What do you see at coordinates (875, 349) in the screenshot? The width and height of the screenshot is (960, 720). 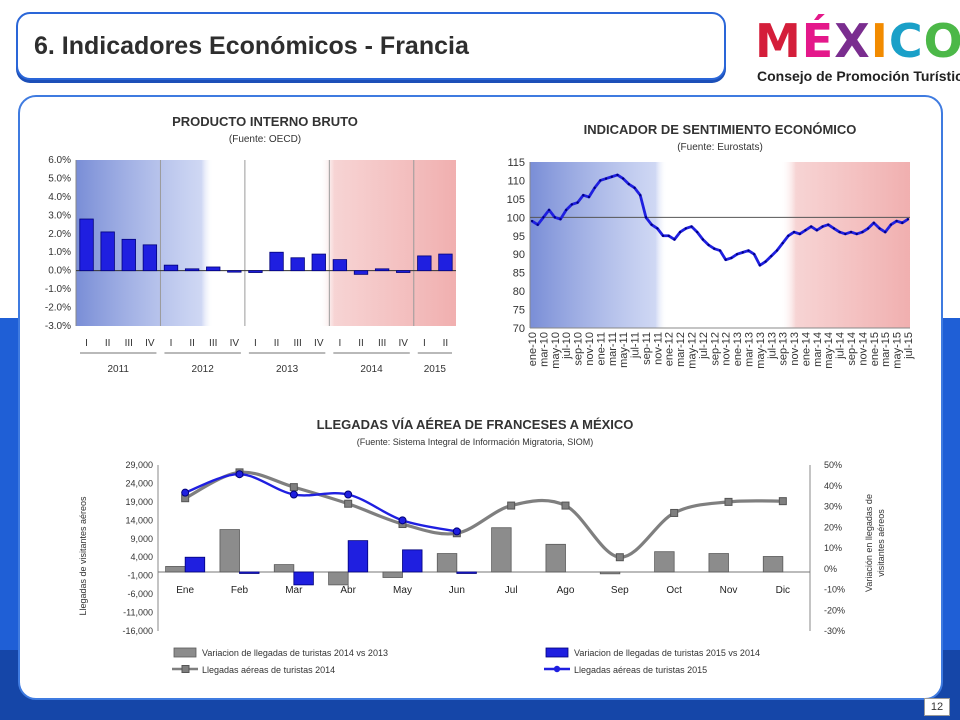 I see `sentiment-x-tick-label: ene-15` at bounding box center [875, 349].